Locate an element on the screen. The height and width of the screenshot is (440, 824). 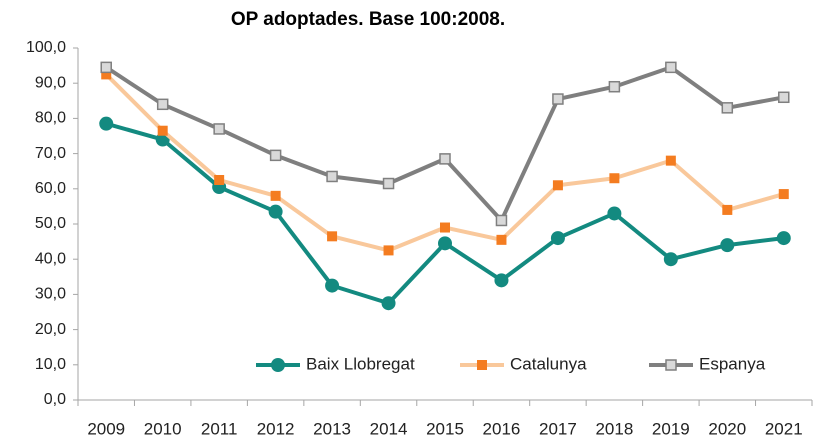
legend-label: Espanya is located at coordinates (732, 363).